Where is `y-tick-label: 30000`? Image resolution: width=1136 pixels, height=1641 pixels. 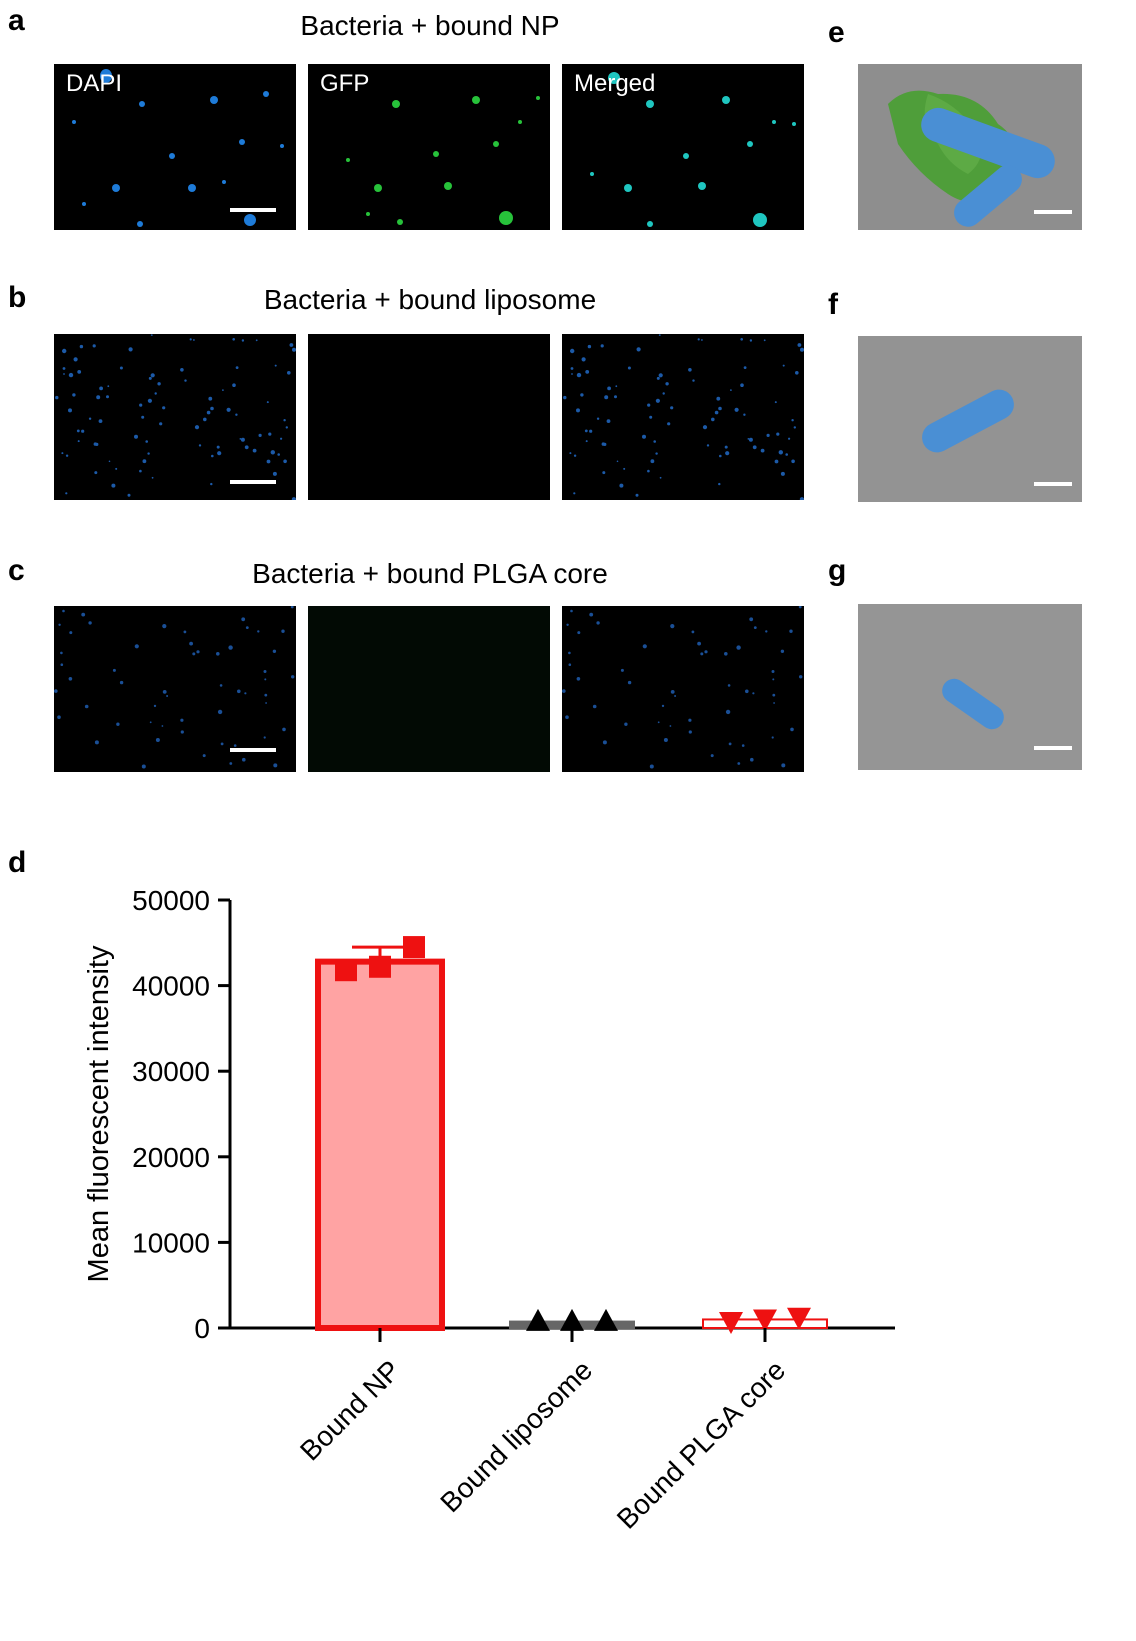 y-tick-label: 30000 is located at coordinates (171, 1071).